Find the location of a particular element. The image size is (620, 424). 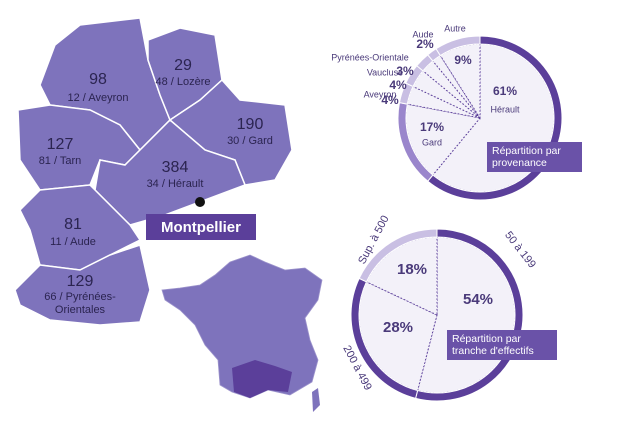

region-label: 66 / Pyrénées-Orientales is located at coordinates (80, 303).